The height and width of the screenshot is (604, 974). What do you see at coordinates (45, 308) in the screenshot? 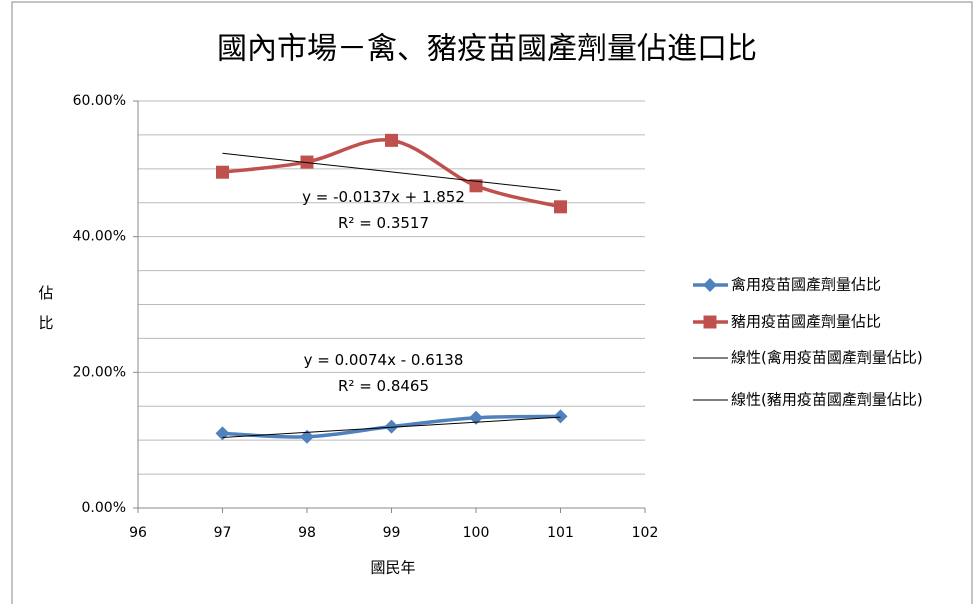
I see `y-axis-label: 佔比` at bounding box center [45, 308].